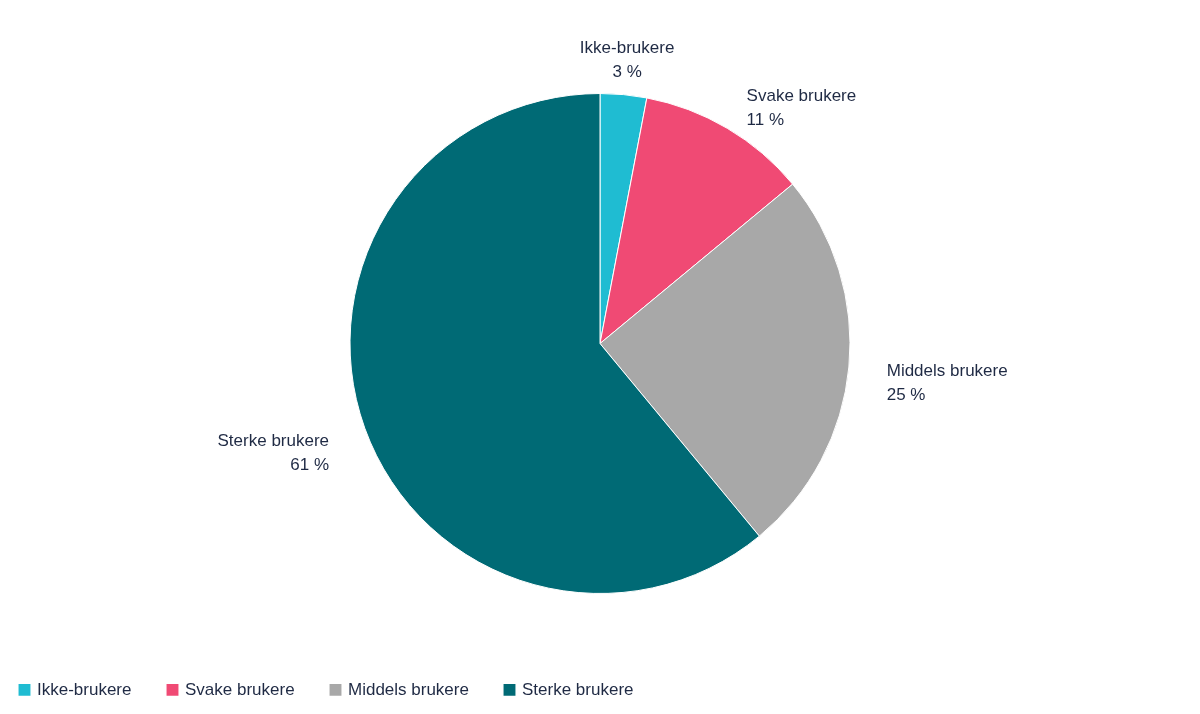 The image size is (1200, 714). Describe the element at coordinates (627, 47) in the screenshot. I see `slice-label: Ikke-brukere` at that location.